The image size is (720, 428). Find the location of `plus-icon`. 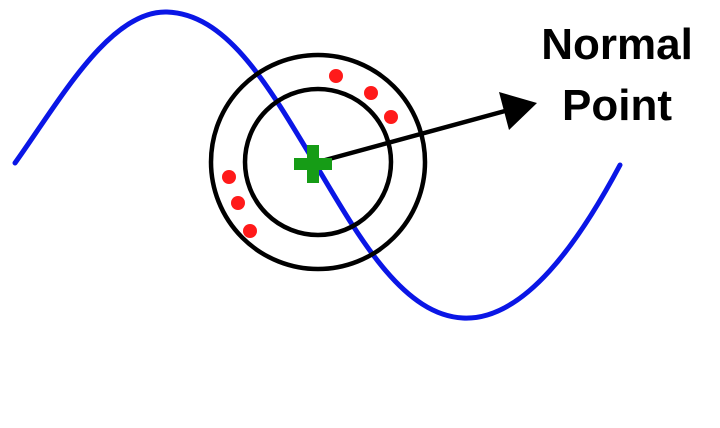

plus-icon is located at coordinates (313, 164).